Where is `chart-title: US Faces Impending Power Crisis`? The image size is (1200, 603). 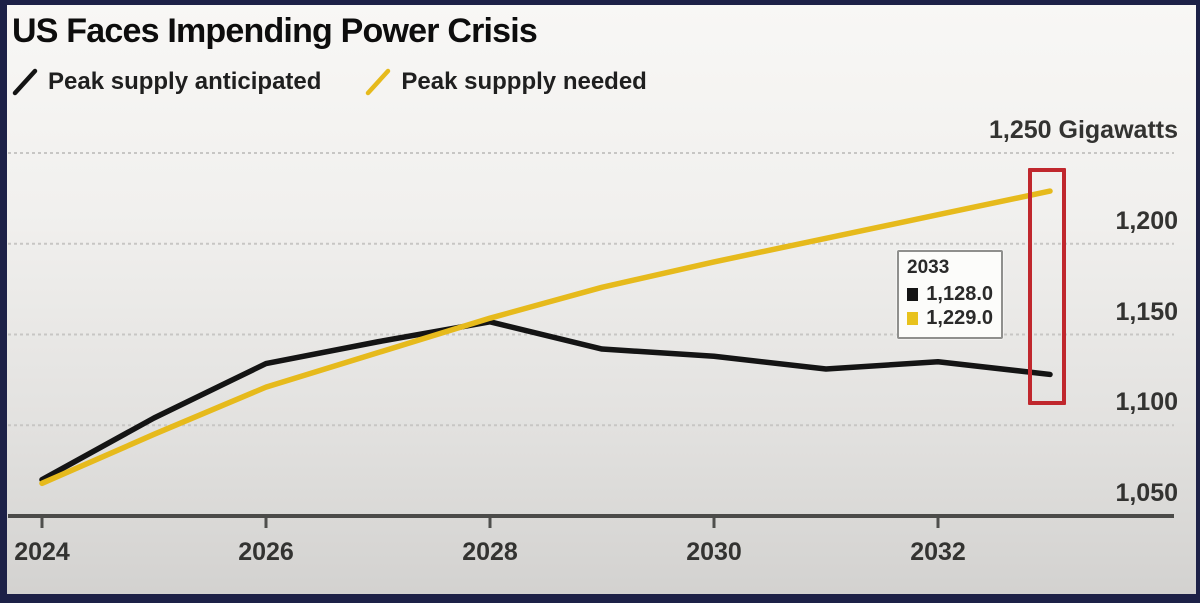 chart-title: US Faces Impending Power Crisis is located at coordinates (275, 31).